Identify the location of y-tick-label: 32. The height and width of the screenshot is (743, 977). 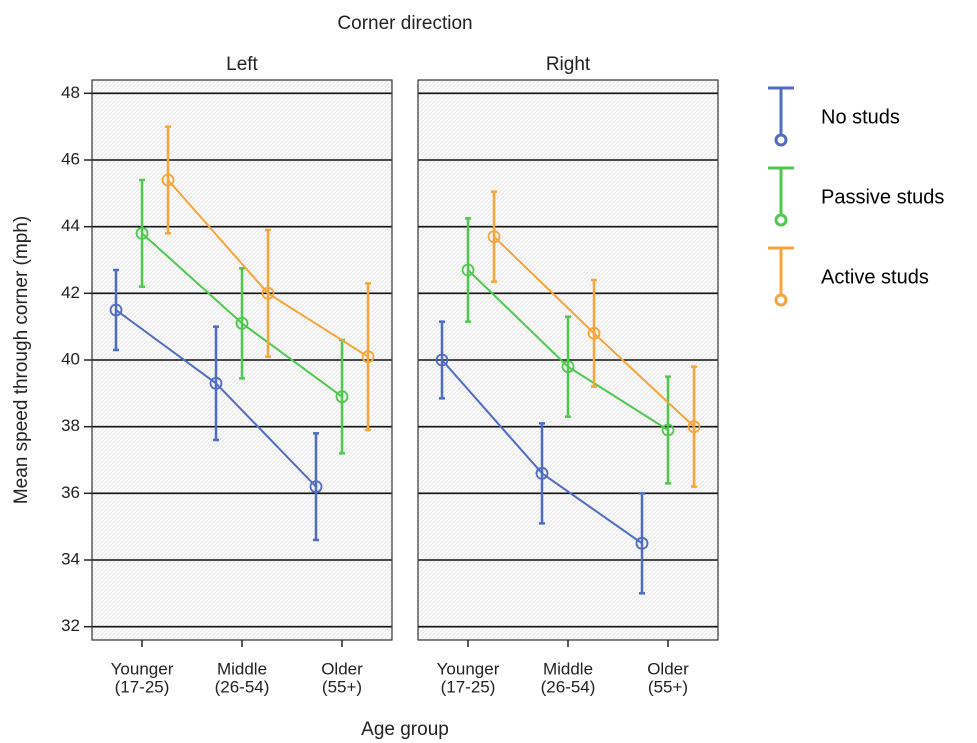
(70, 625).